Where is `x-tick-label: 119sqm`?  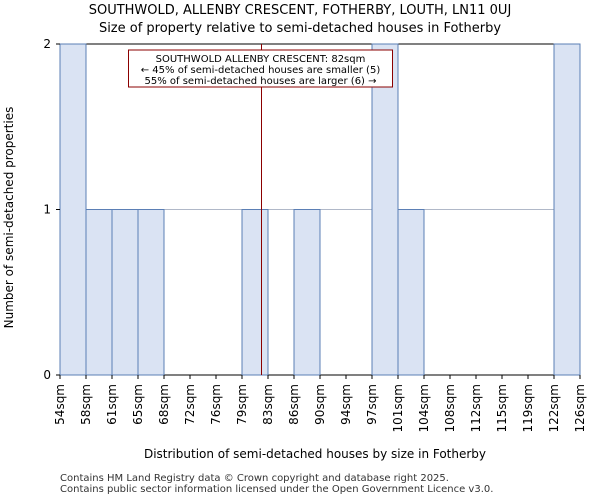 x-tick-label: 119sqm is located at coordinates (528, 408).